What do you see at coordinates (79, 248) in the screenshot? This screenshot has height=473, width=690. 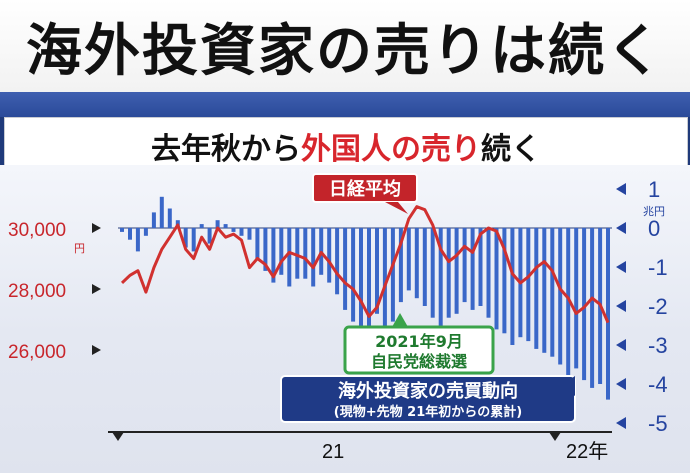 I see `left-axis-unit: 円` at bounding box center [79, 248].